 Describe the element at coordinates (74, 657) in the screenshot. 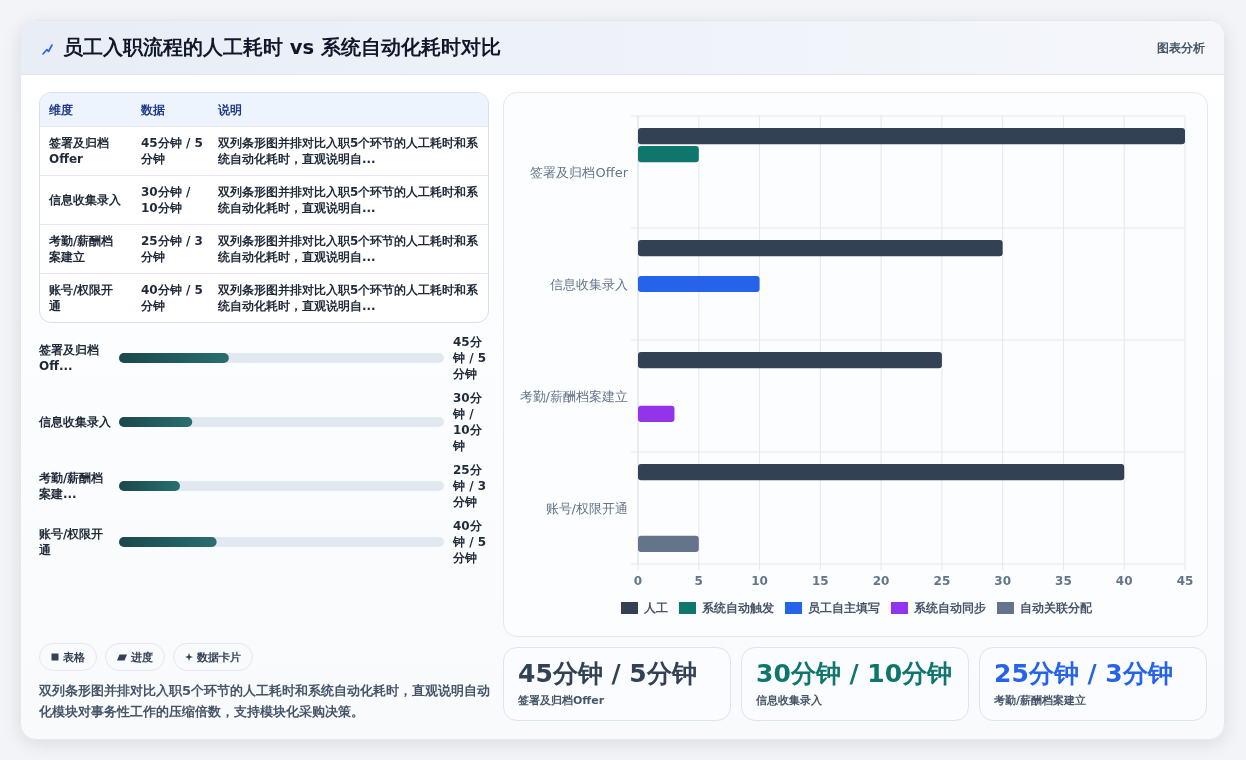

I see `text: 表格` at that location.